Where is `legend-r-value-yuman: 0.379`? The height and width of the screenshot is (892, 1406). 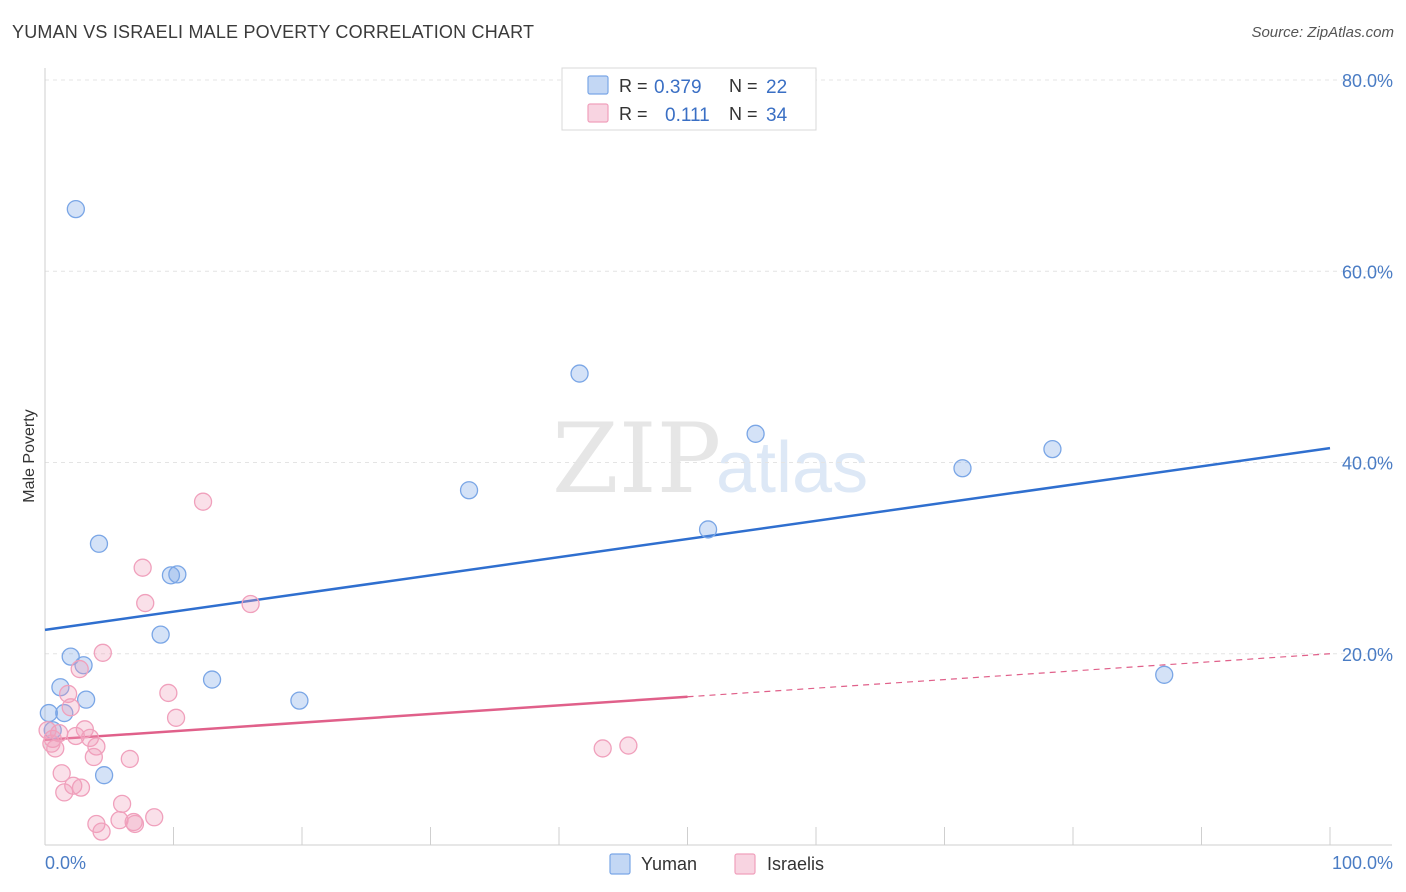
legend-r-value-yuman: 0.379 is located at coordinates (678, 87).